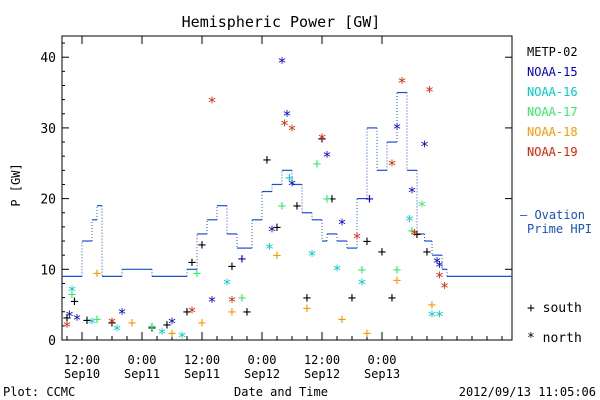 The width and height of the screenshot is (600, 400). What do you see at coordinates (281, 22) in the screenshot?
I see `chart-title: Hemispheric Power [GW]` at bounding box center [281, 22].